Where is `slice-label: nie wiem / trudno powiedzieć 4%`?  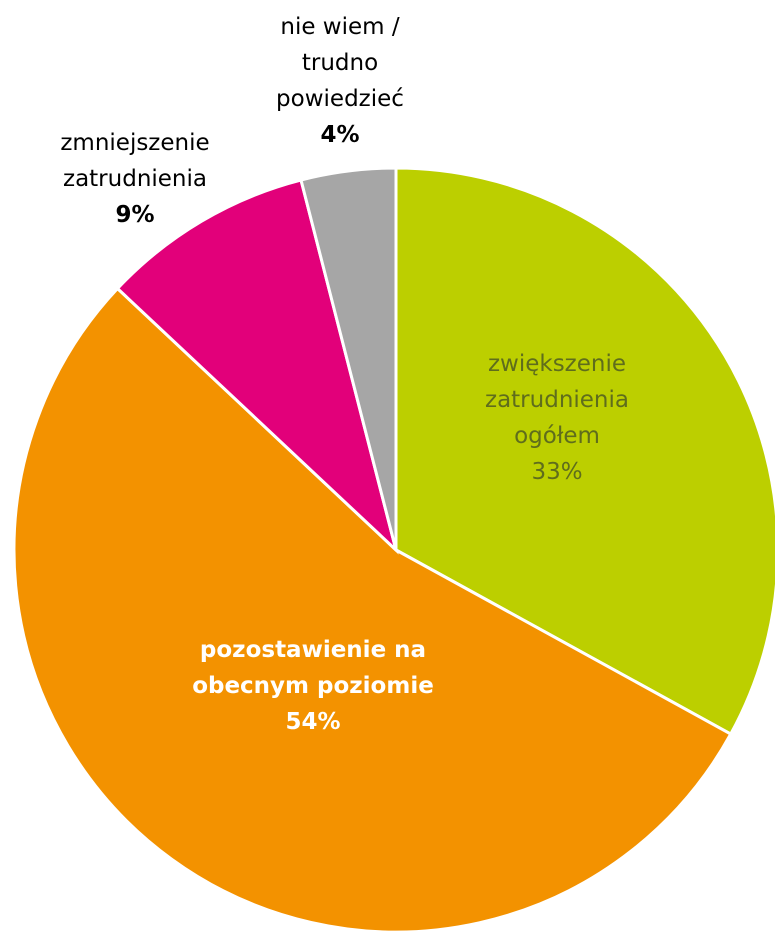 slice-label: nie wiem / trudno powiedzieć 4% is located at coordinates (340, 81).